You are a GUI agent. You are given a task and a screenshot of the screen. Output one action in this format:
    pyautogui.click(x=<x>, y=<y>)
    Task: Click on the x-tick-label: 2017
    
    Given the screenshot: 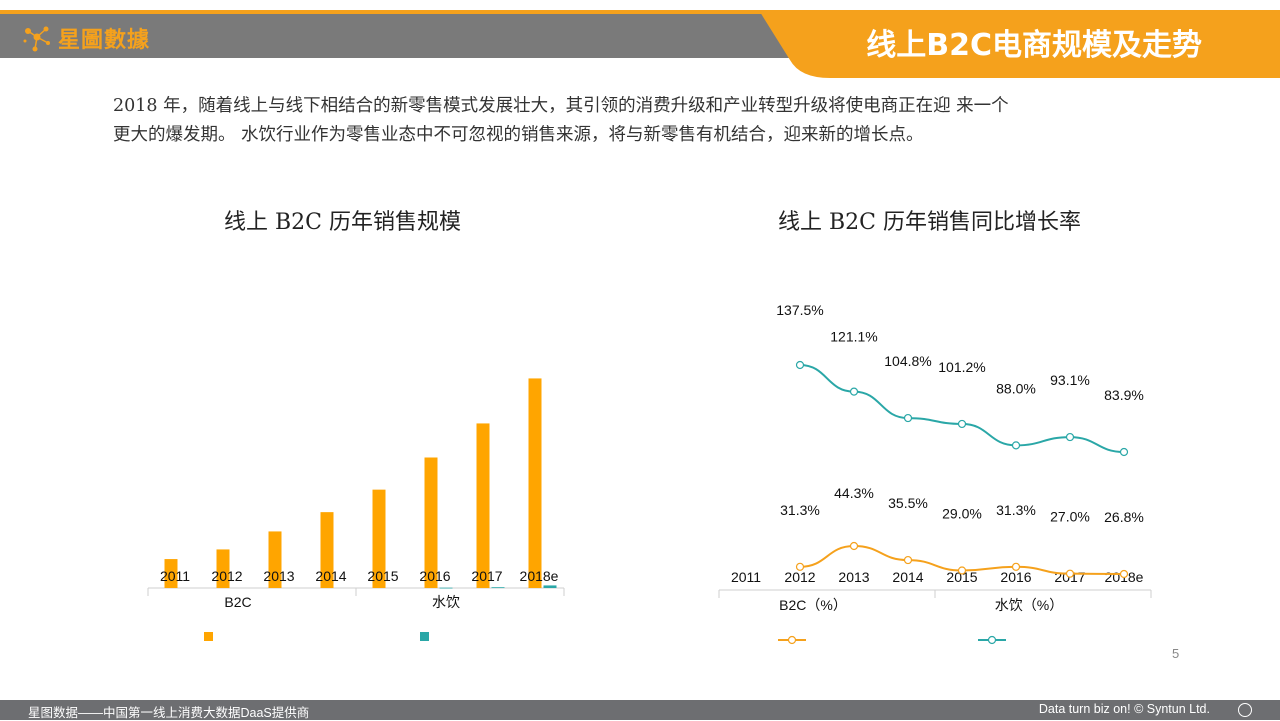 What is the action you would take?
    pyautogui.click(x=486, y=576)
    